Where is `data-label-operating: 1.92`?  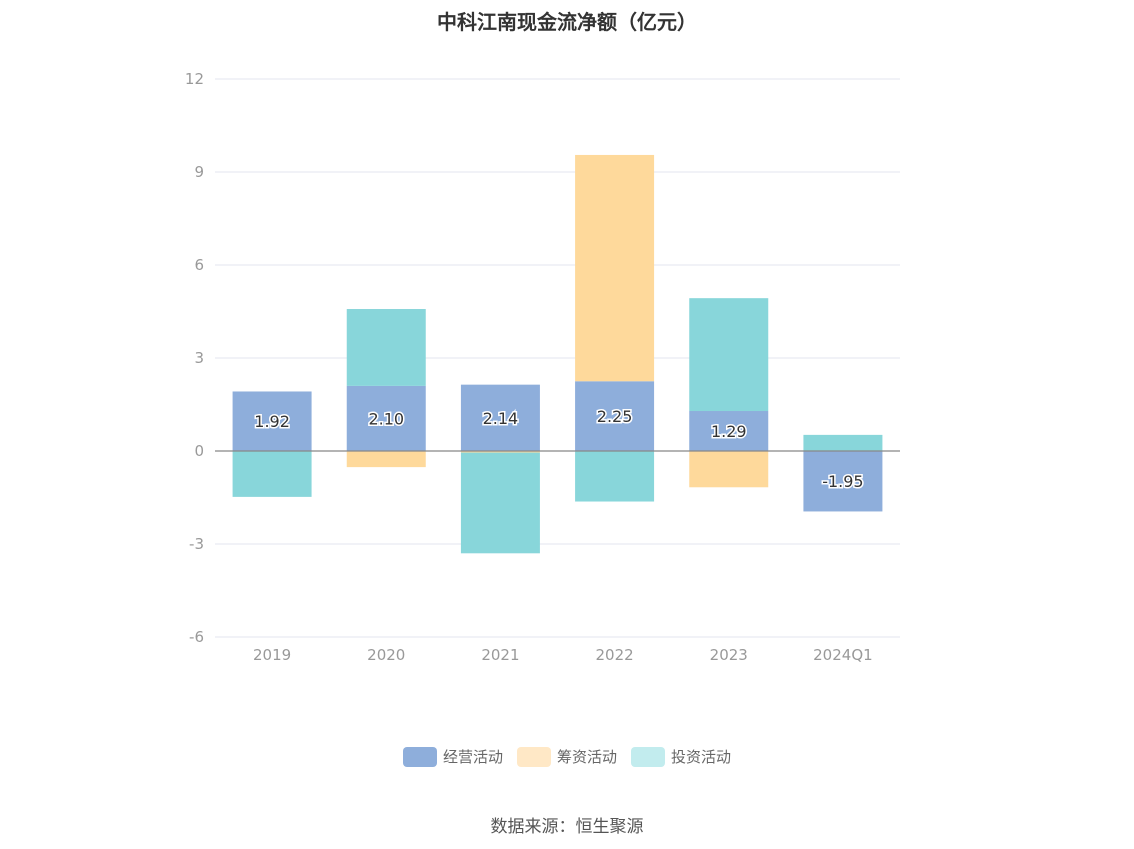 data-label-operating: 1.92 is located at coordinates (272, 421).